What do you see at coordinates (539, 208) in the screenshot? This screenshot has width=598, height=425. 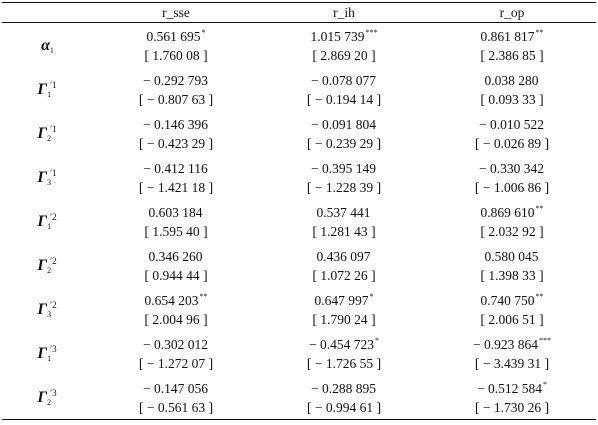 I see `significance-stars: **` at bounding box center [539, 208].